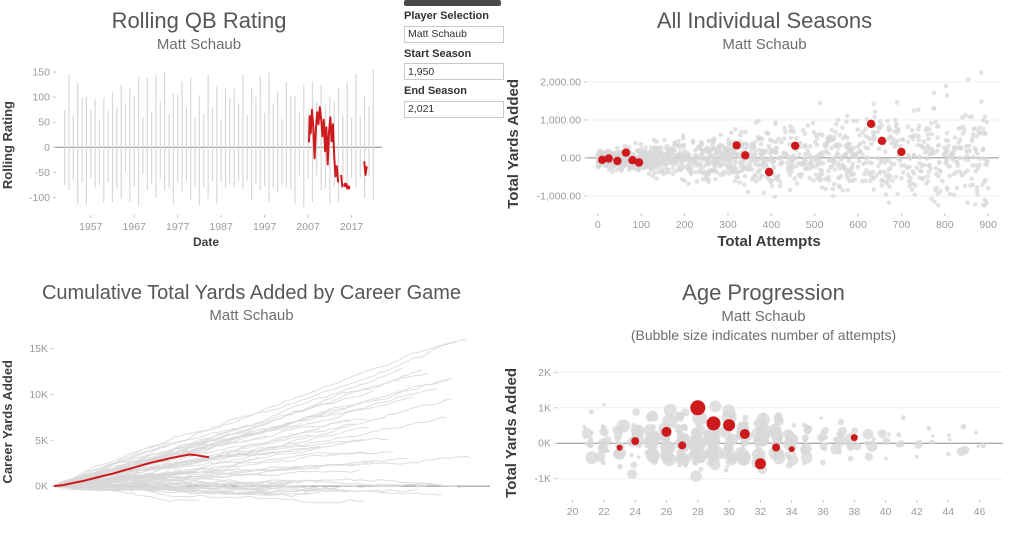  What do you see at coordinates (571, 158) in the screenshot?
I see `svg-text: 0.00` at bounding box center [571, 158].